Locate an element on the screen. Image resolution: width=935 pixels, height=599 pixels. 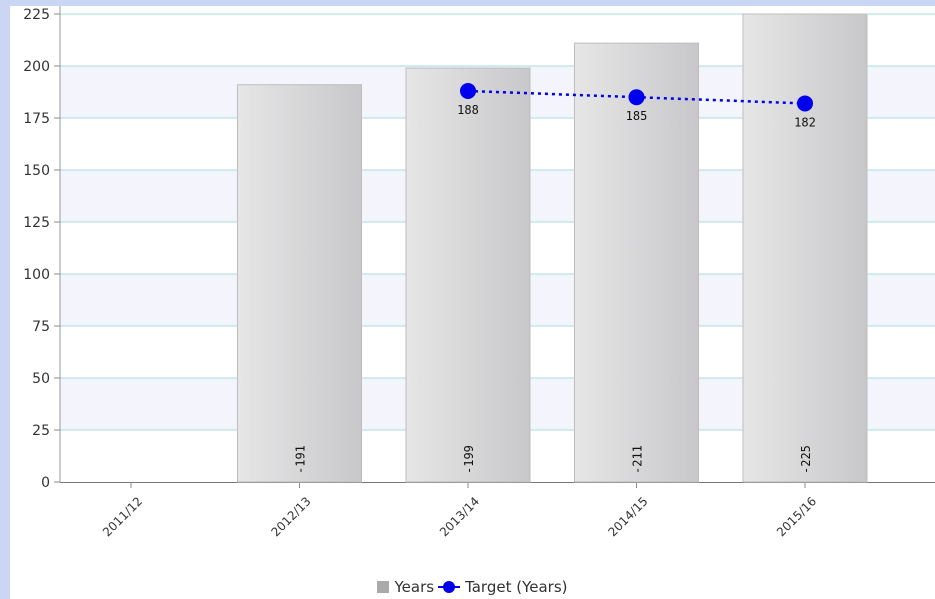
bar-value-label: -211 is located at coordinates (638, 459).